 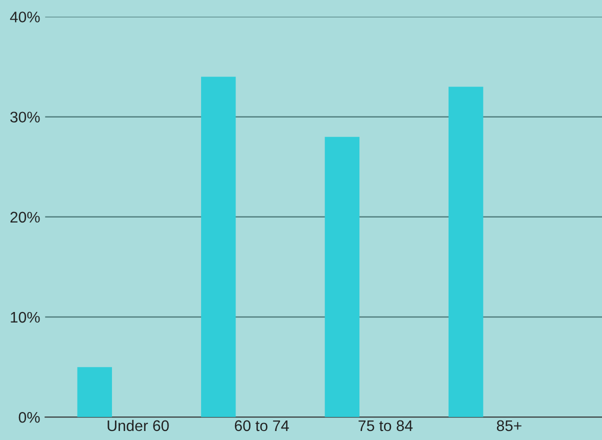 I want to click on x-tick-label: 60 to 74, so click(x=261, y=426).